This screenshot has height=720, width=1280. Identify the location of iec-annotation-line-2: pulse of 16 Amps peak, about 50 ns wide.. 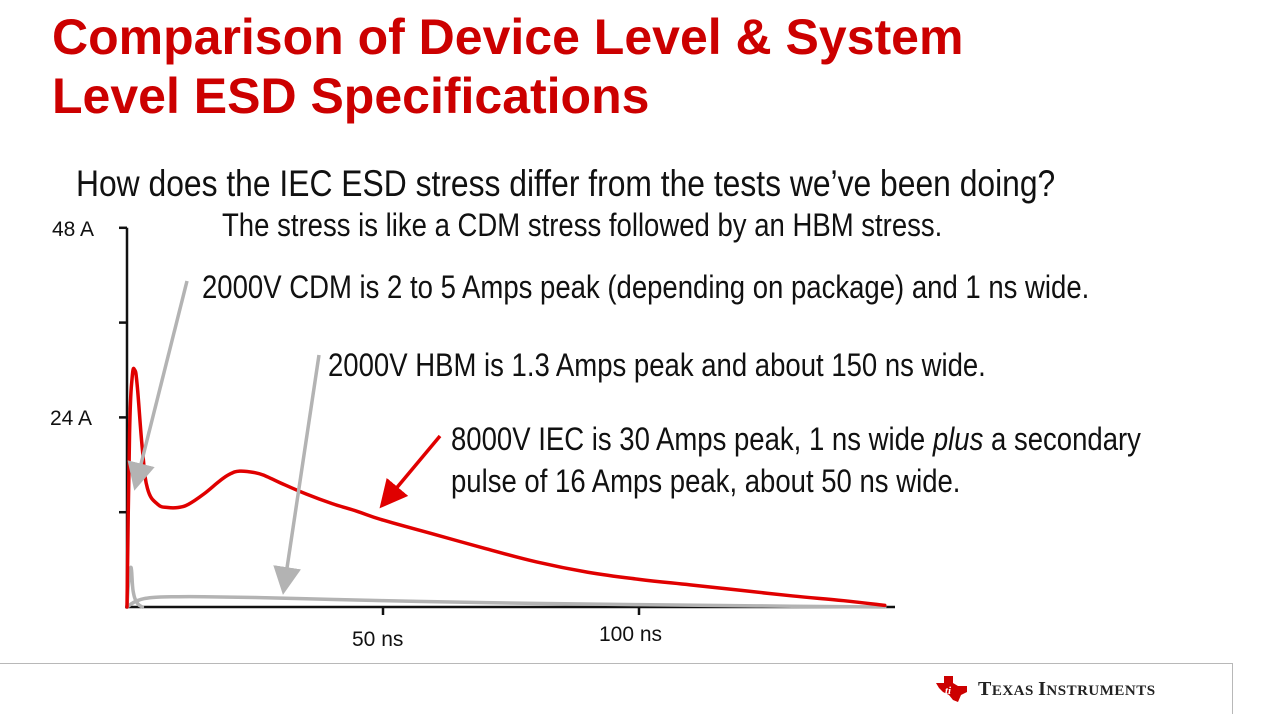
(706, 481).